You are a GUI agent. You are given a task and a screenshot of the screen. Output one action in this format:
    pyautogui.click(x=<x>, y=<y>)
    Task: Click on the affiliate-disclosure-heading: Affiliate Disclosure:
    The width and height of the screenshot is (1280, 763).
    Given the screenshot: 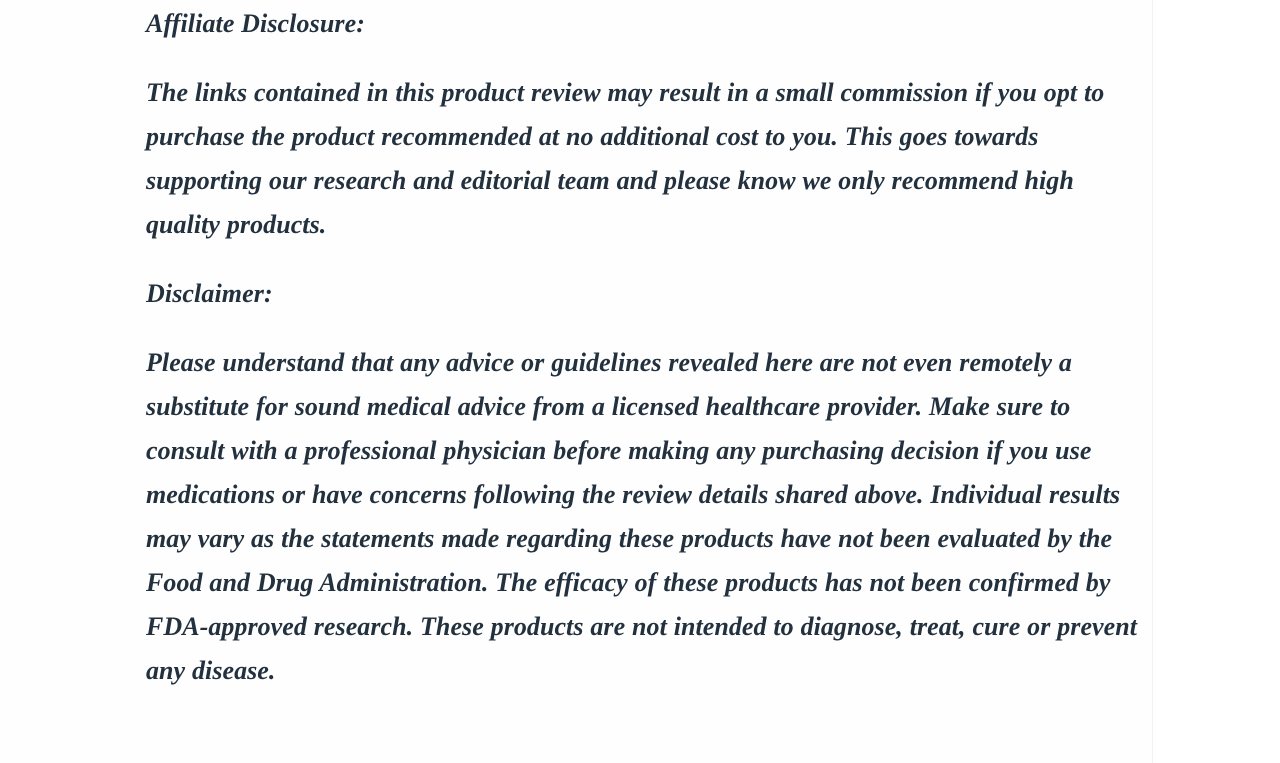 What is the action you would take?
    pyautogui.click(x=255, y=23)
    